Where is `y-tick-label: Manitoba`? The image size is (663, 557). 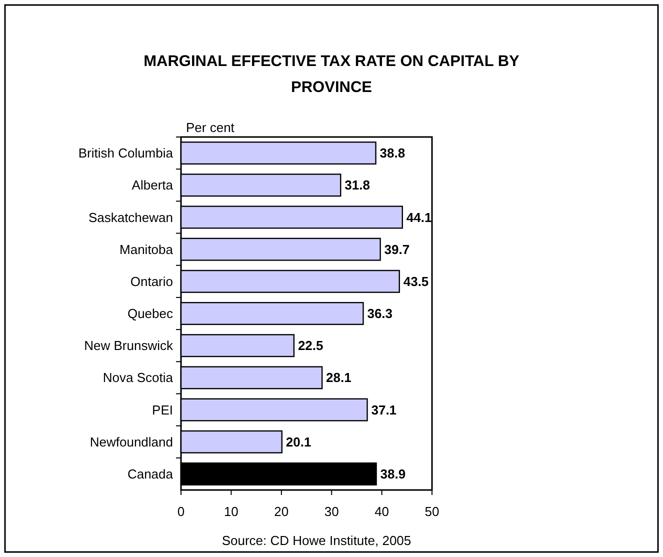
y-tick-label: Manitoba is located at coordinates (147, 249).